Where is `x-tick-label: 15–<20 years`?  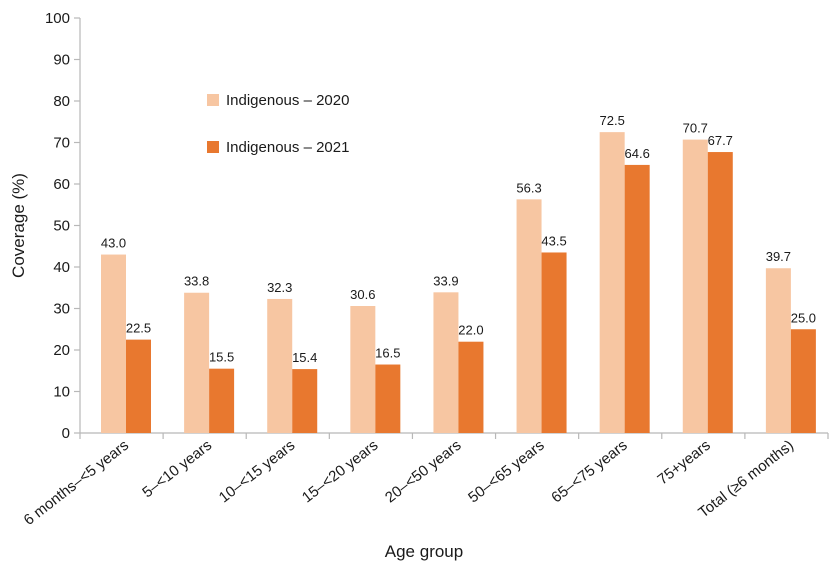
x-tick-label: 15–<20 years is located at coordinates (340, 472).